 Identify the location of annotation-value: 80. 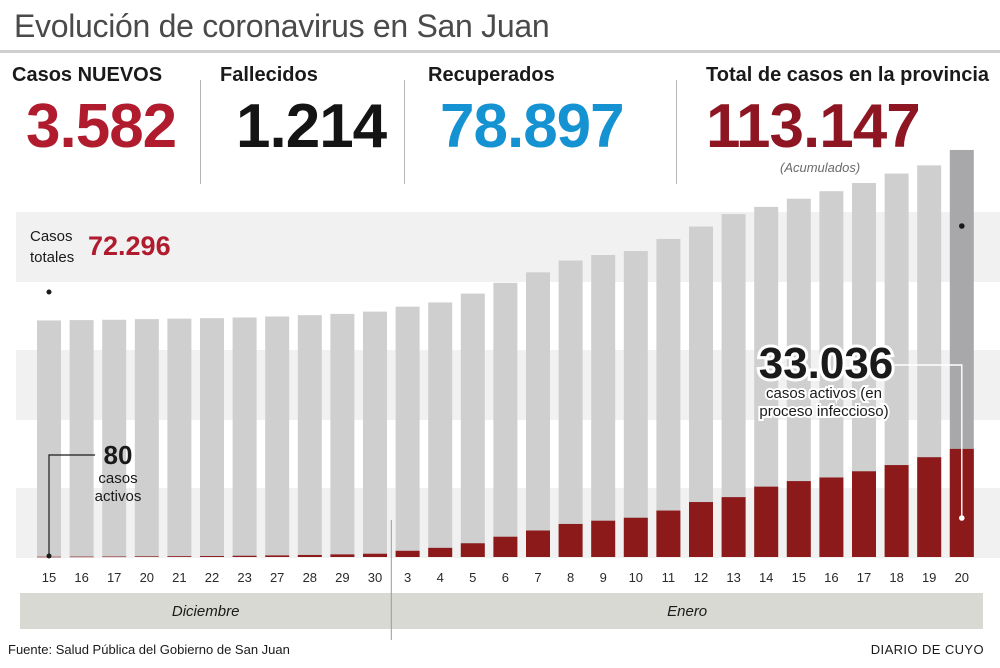
(118, 455).